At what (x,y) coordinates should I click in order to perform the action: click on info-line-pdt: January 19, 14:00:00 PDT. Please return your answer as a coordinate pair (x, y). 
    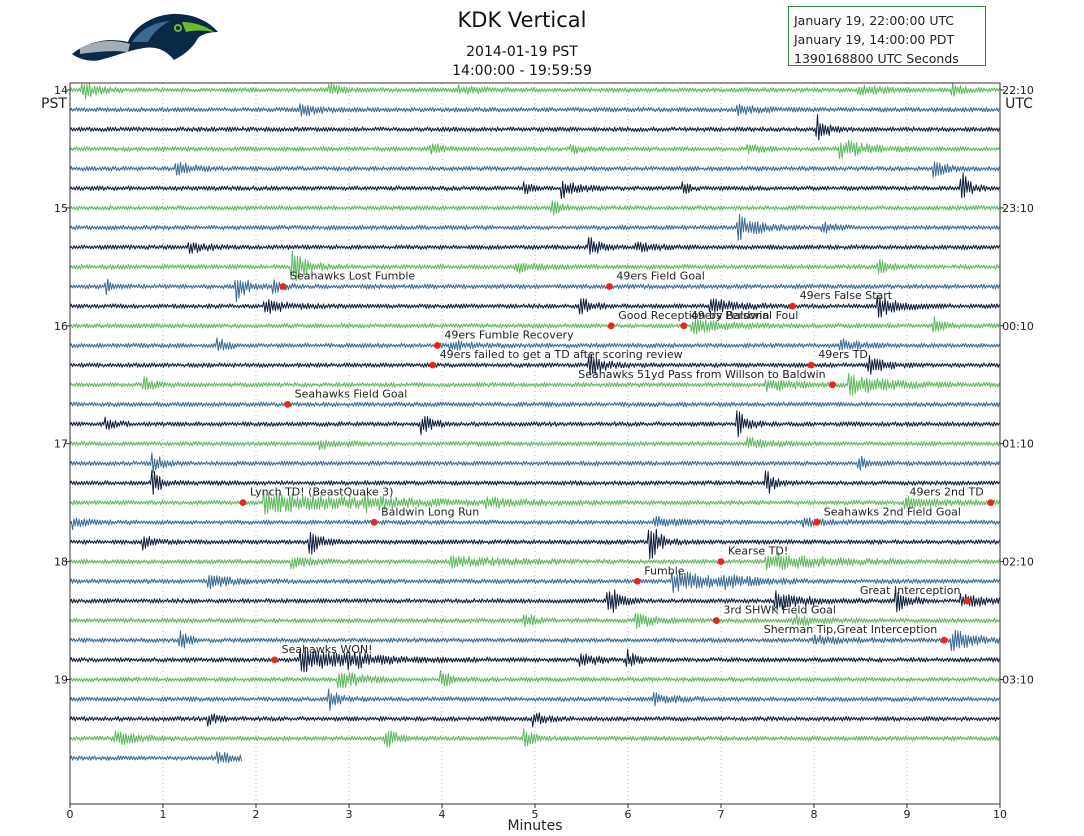
    Looking at the image, I should click on (874, 39).